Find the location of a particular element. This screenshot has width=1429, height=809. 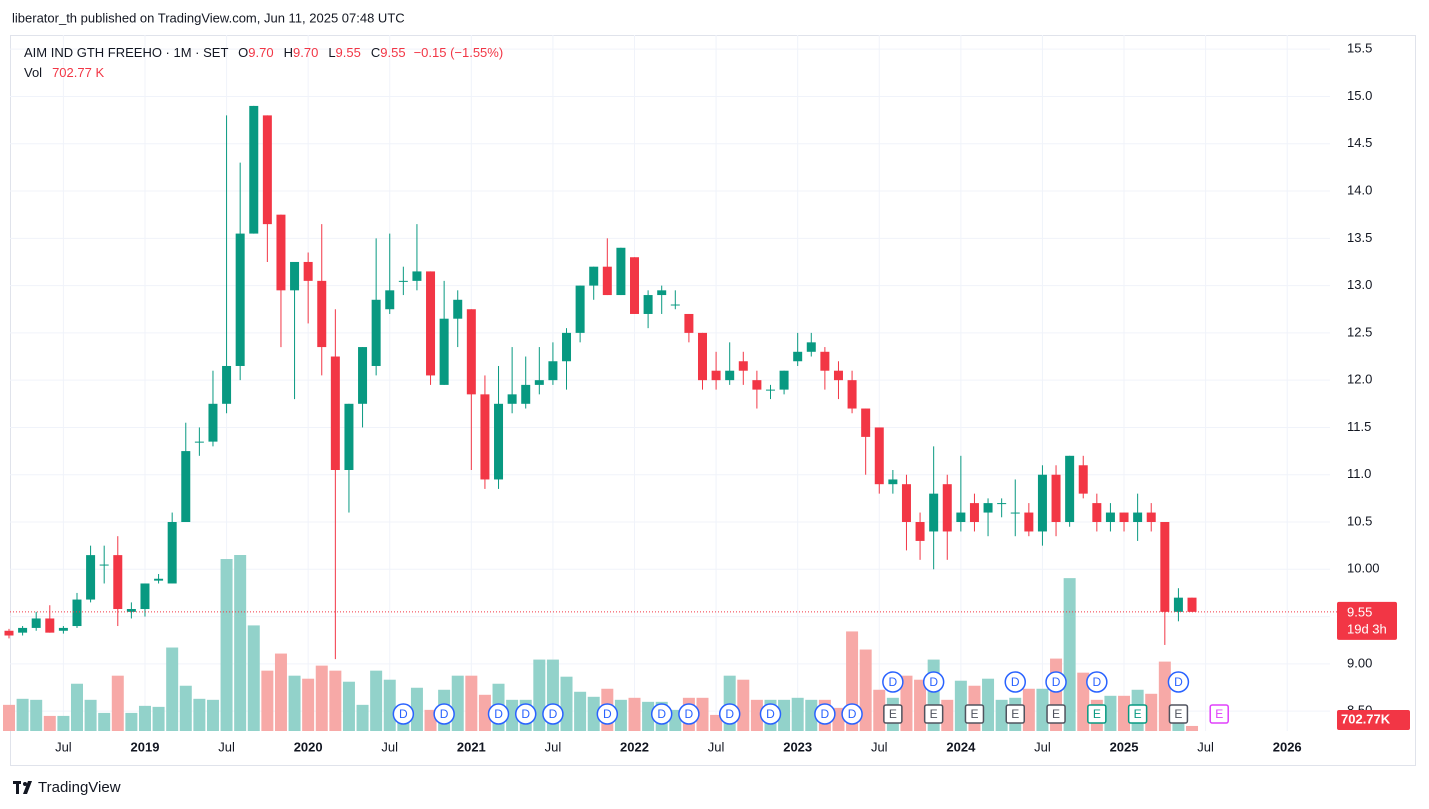

y-tick-label: 15.0 is located at coordinates (1359, 95).